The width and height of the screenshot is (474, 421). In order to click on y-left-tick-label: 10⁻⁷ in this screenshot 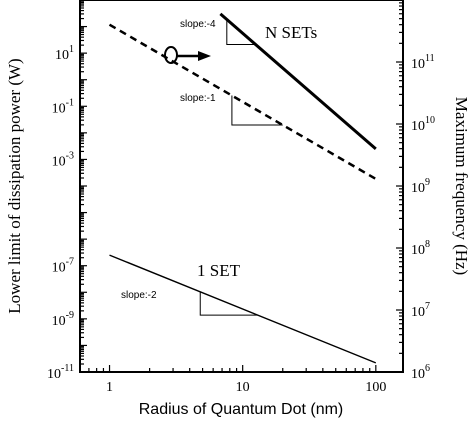, I will do `click(63, 266)`.